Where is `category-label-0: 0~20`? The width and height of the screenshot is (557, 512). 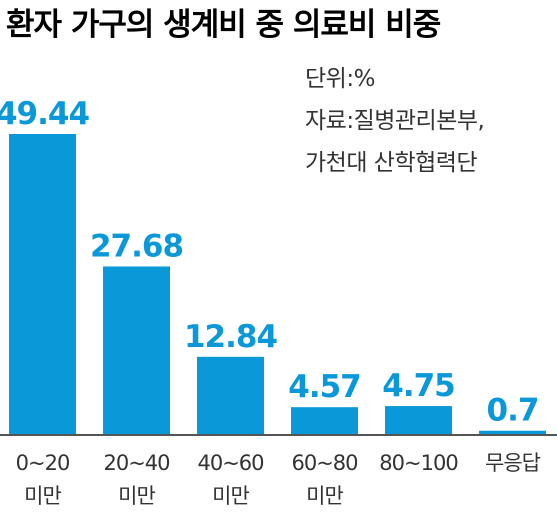 category-label-0: 0~20 is located at coordinates (43, 463).